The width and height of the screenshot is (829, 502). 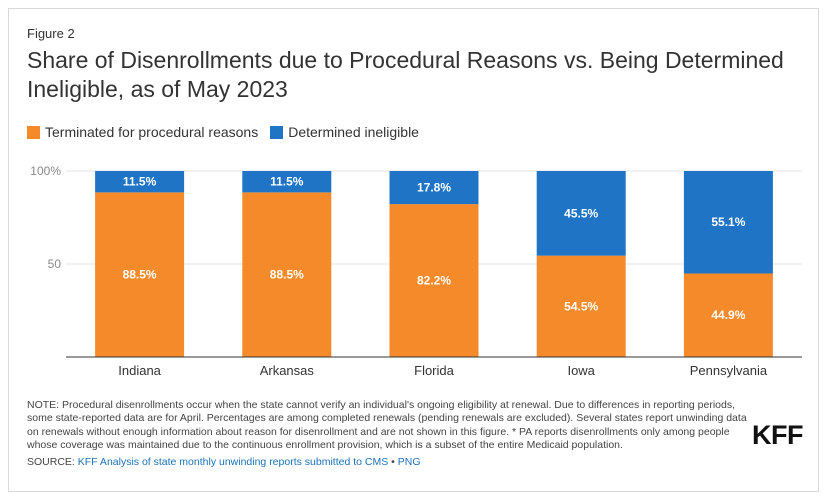 I want to click on kff-logo: KFF, so click(x=777, y=435).